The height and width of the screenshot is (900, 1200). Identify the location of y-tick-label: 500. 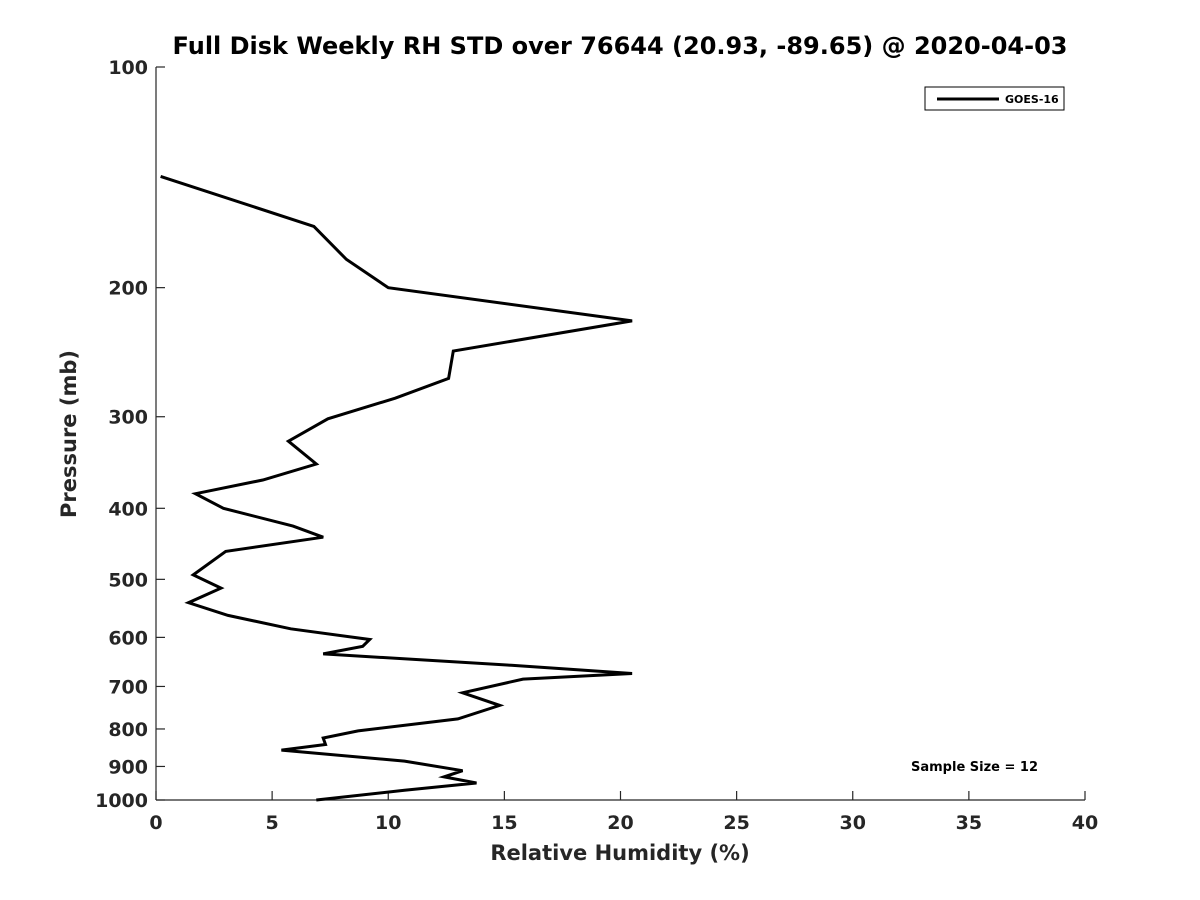
(128, 580).